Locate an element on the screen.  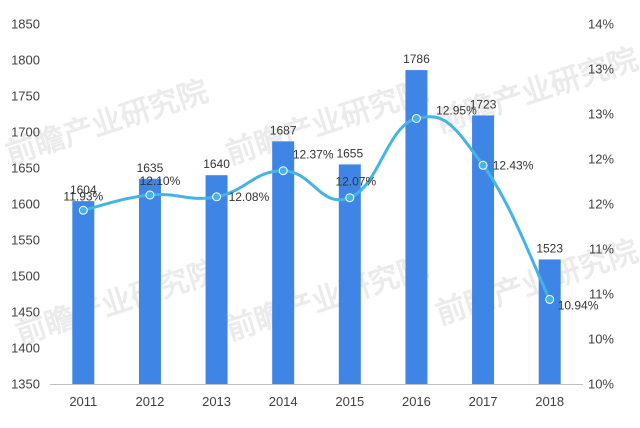
y-left-tick-label: 1400 is located at coordinates (25, 348).